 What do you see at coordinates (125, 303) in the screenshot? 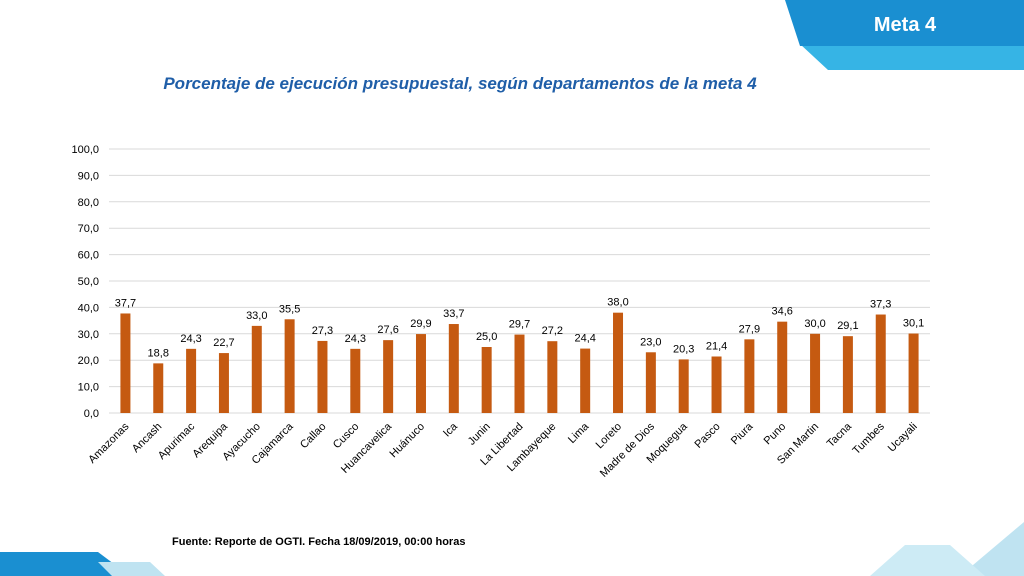
I see `data-label: 37,7` at bounding box center [125, 303].